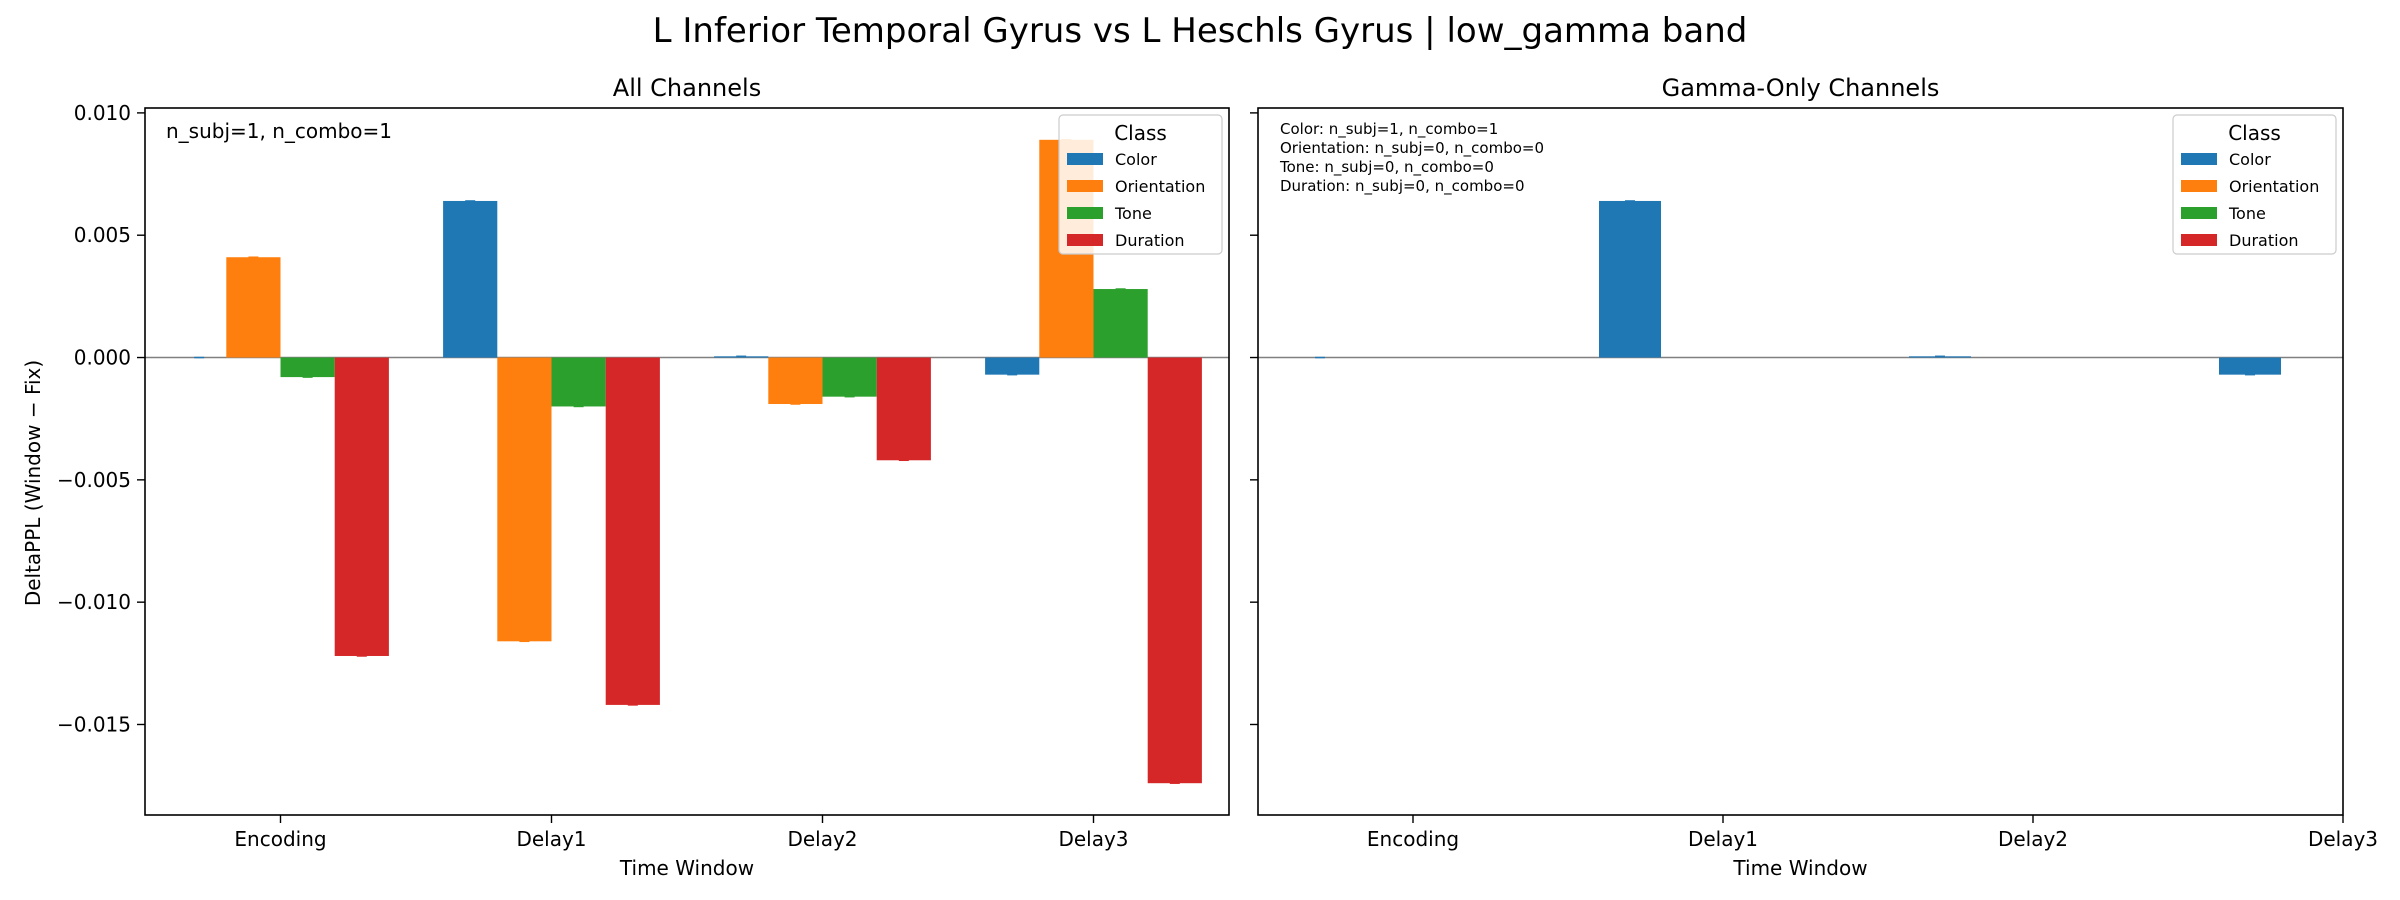 The image size is (2400, 900). Describe the element at coordinates (102, 113) in the screenshot. I see `y-tick-label: 0.010` at that location.